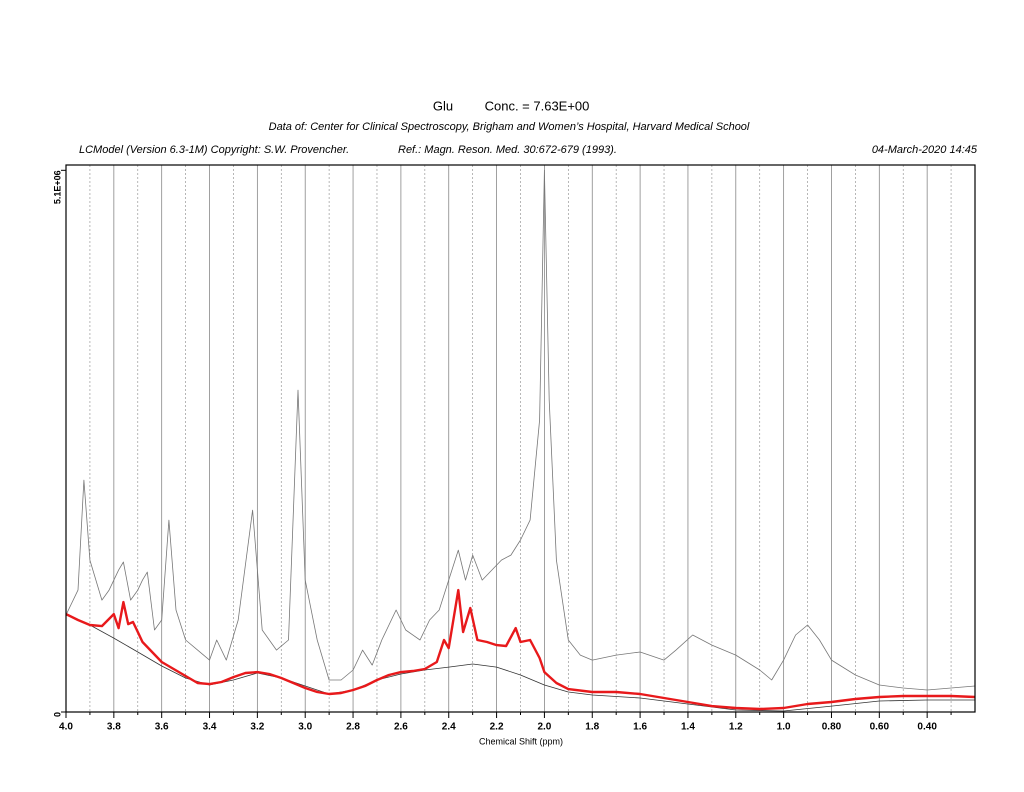 The image size is (1024, 792). Describe the element at coordinates (497, 727) in the screenshot. I see `x-tick-label: 2.2` at that location.